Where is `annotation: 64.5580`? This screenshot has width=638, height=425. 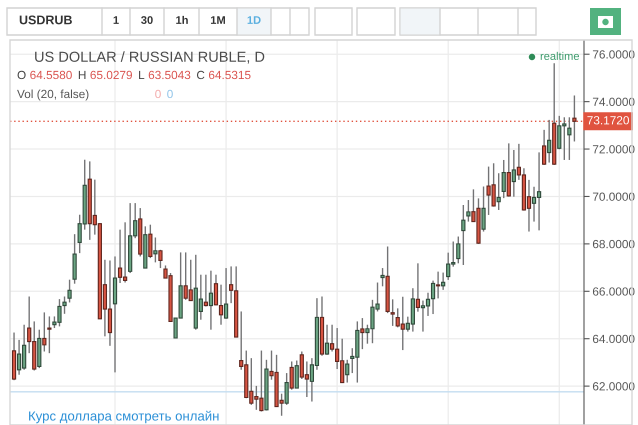 annotation: 64.5580 is located at coordinates (51, 75).